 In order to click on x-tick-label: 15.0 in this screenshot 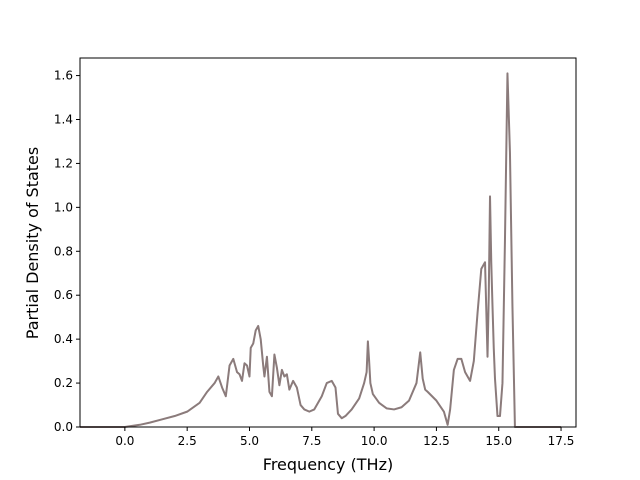, I will do `click(498, 441)`.